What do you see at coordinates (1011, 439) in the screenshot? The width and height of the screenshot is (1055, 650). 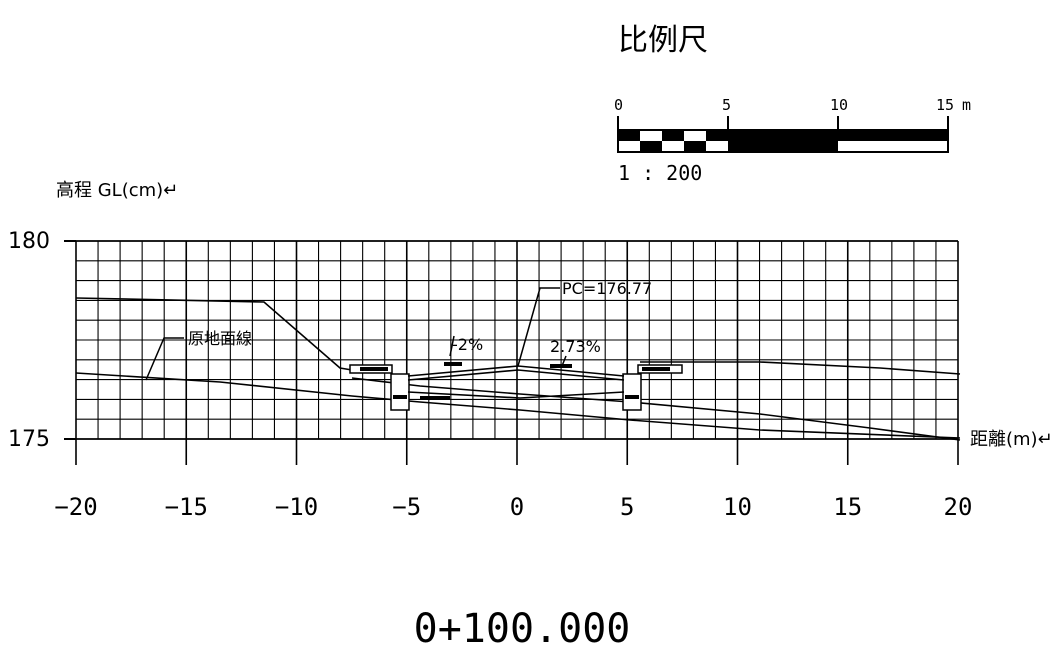 I see `x-axis-label: 距離(m)↵` at bounding box center [1011, 439].